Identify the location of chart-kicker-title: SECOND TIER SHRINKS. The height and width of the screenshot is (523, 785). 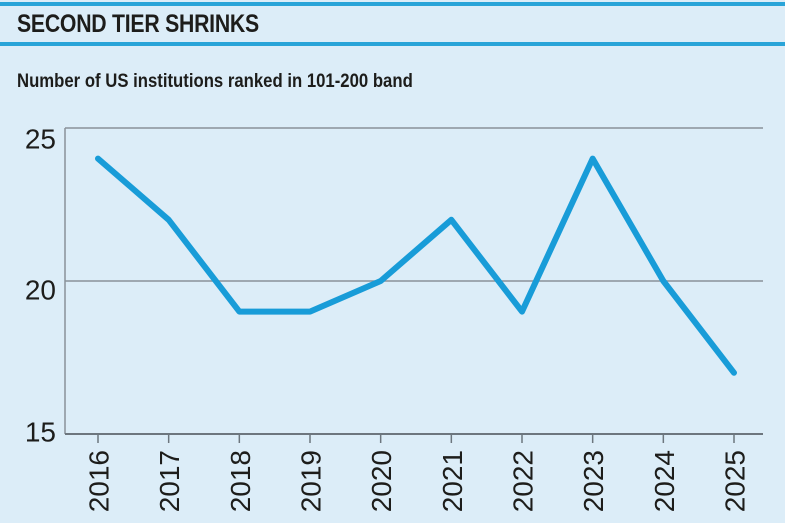
(138, 24).